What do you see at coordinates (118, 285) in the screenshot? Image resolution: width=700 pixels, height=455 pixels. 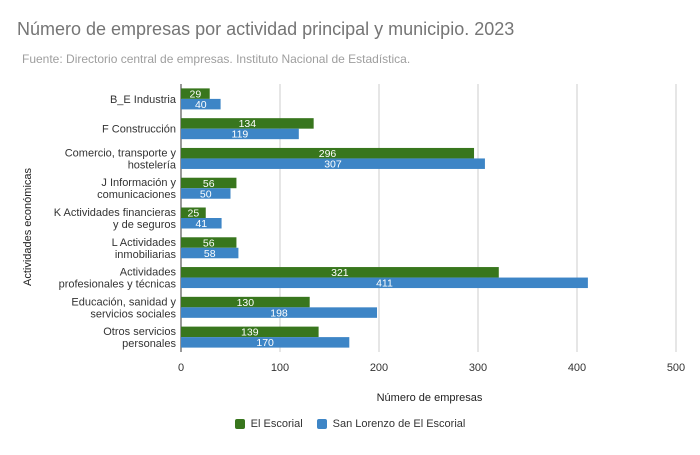 I see `y-category-label-line: profesionales y técnicas` at bounding box center [118, 285].